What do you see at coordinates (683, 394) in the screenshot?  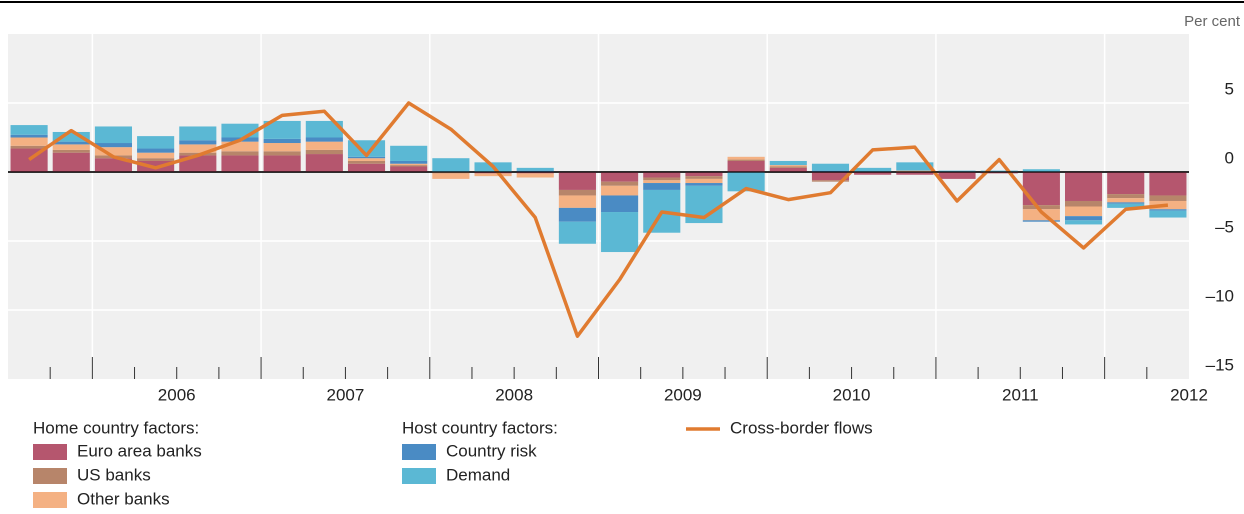 I see `x-year-label: 2009` at bounding box center [683, 394].